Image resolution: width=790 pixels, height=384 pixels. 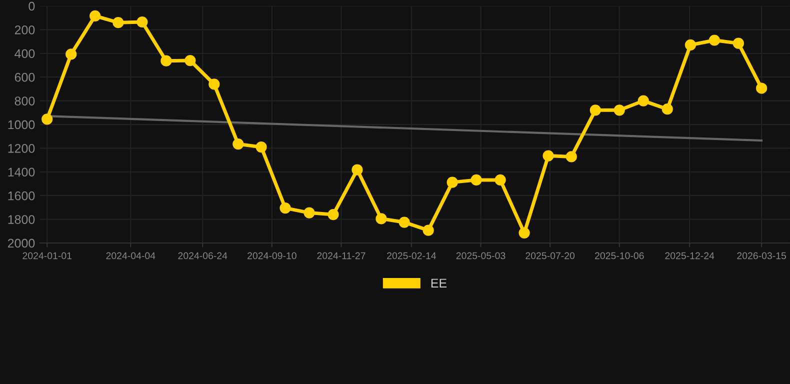 I want to click on y-tick-label: 1400, so click(x=21, y=172).